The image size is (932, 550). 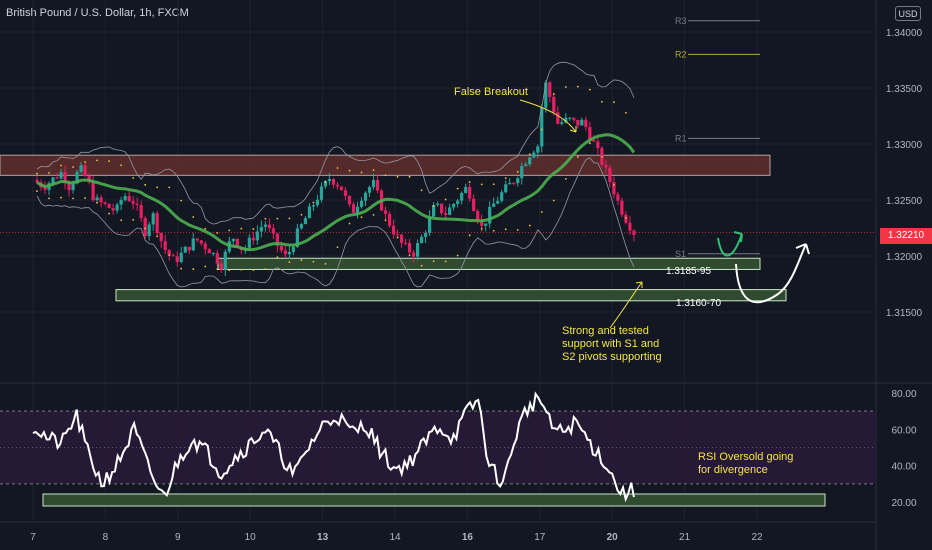 I want to click on false-breakout-pointer, so click(x=548, y=116).